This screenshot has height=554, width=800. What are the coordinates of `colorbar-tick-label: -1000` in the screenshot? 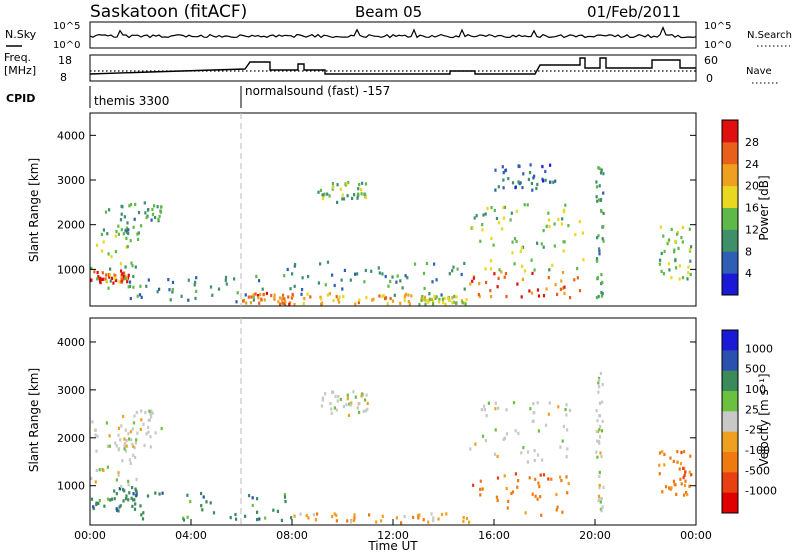 It's located at (761, 491).